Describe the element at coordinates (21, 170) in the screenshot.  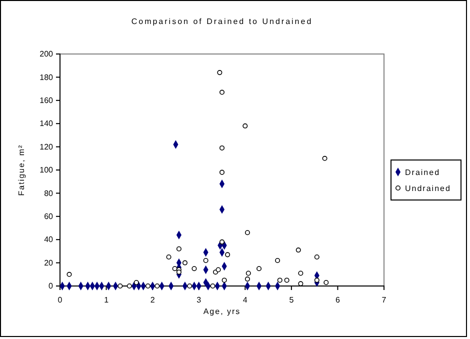
I see `y-axis-title: Fatigue, m²` at that location.